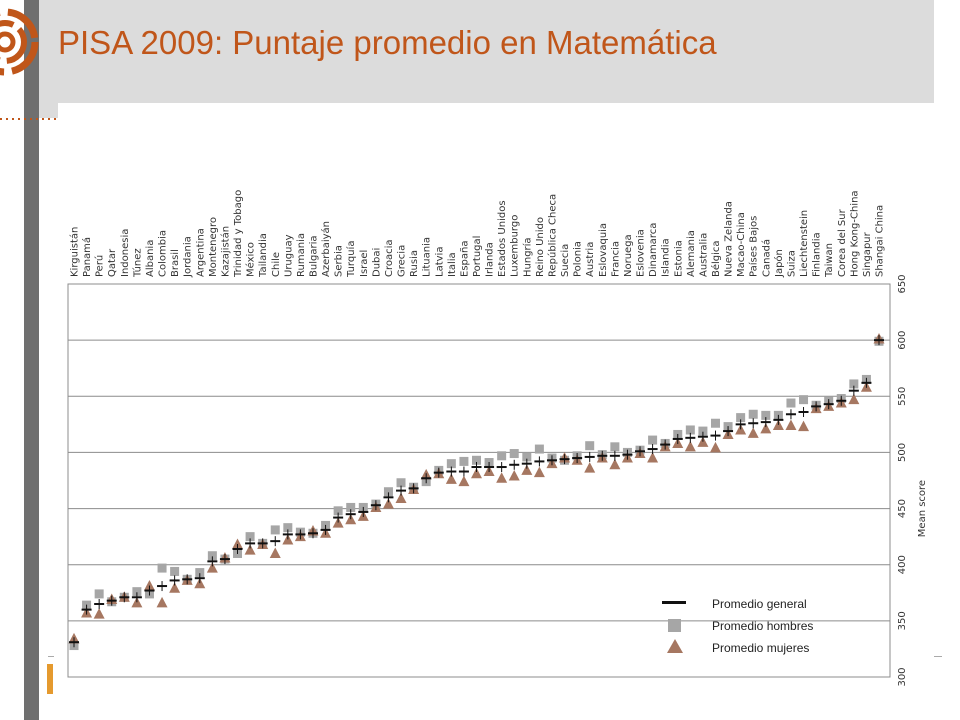 Image resolution: width=960 pixels, height=720 pixels. What do you see at coordinates (779, 263) in the screenshot?
I see `category-label: Japón` at bounding box center [779, 263].